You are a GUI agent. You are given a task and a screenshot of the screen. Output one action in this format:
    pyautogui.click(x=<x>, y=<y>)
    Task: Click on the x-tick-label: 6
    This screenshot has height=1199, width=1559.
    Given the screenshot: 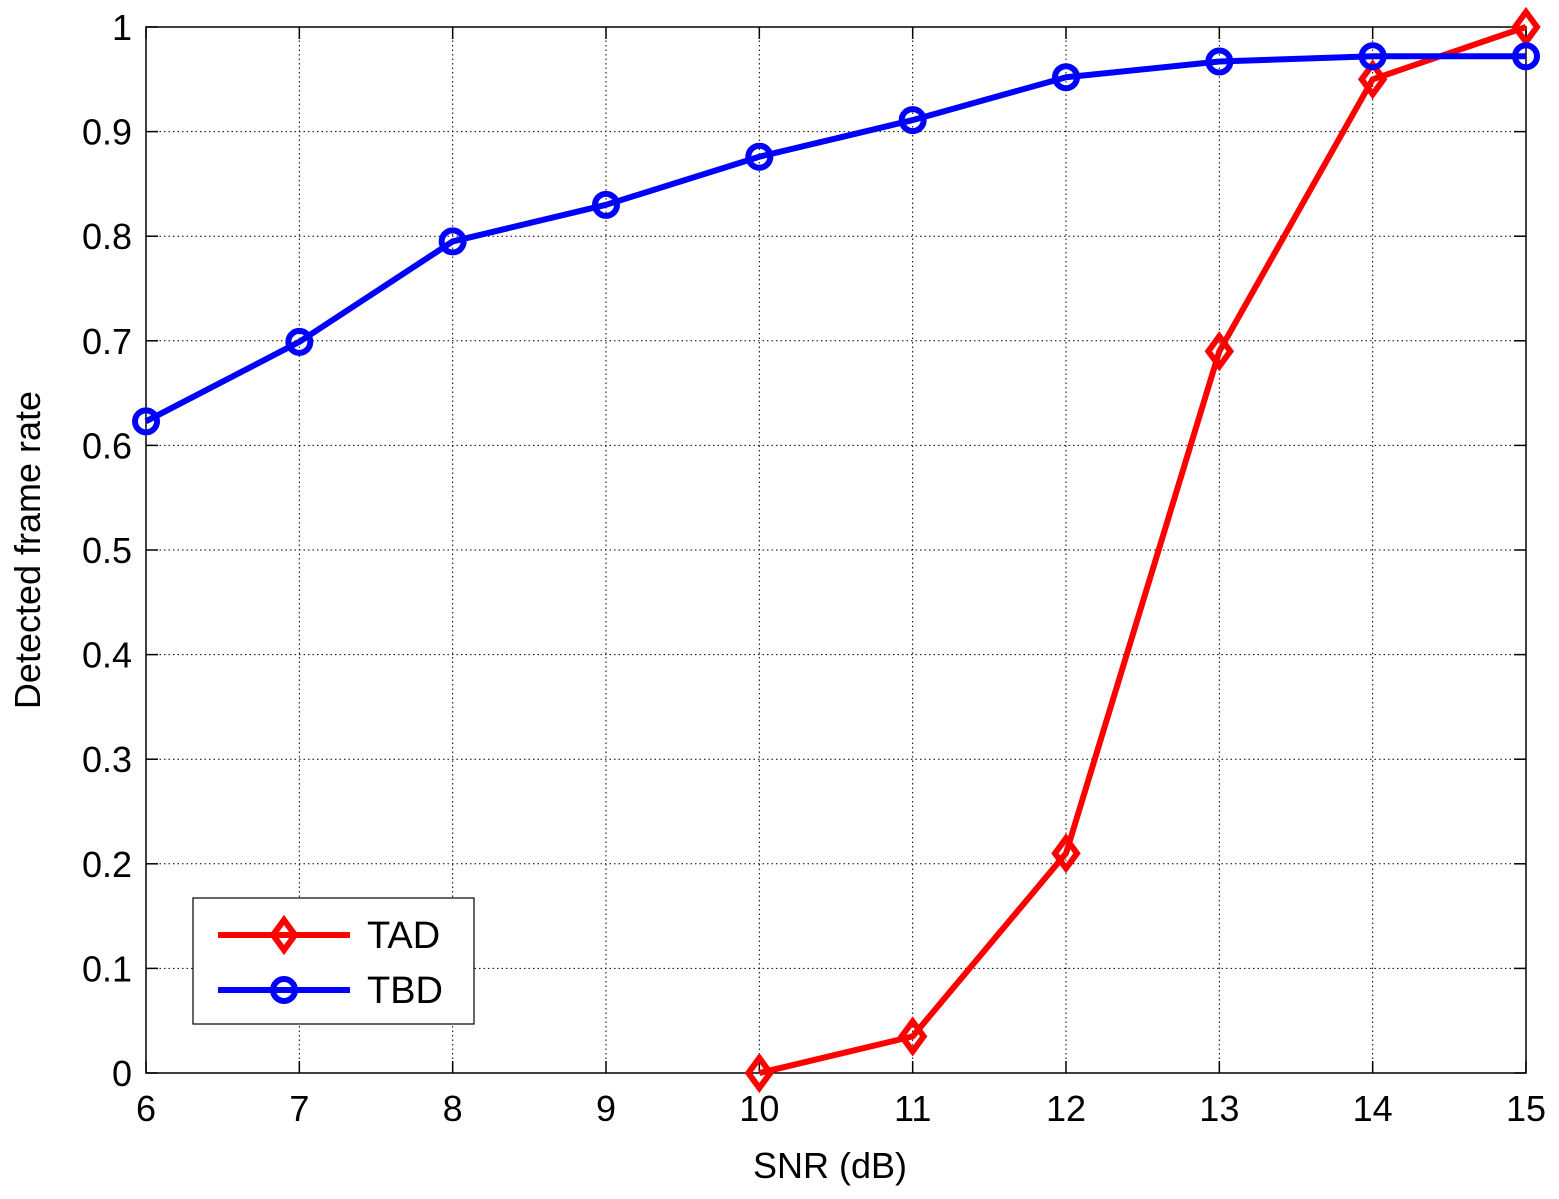 What is the action you would take?
    pyautogui.click(x=146, y=1108)
    